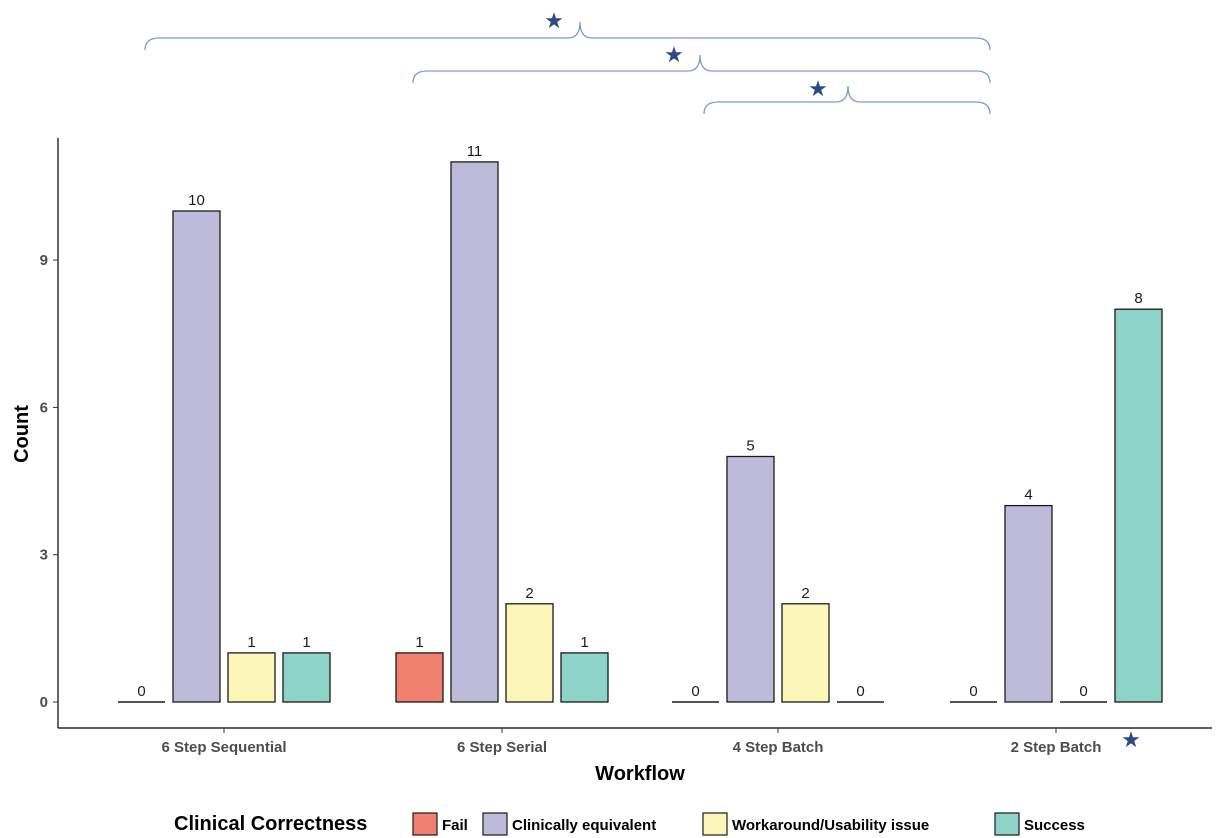  What do you see at coordinates (567, 36) in the screenshot?
I see `bracket-sequential-vs-2step` at bounding box center [567, 36].